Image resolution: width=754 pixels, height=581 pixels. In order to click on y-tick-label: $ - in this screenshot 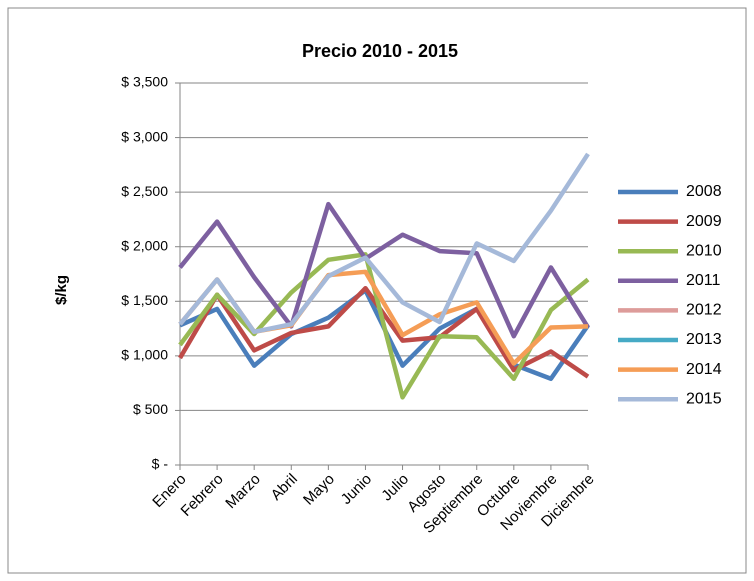, I will do `click(160, 464)`.